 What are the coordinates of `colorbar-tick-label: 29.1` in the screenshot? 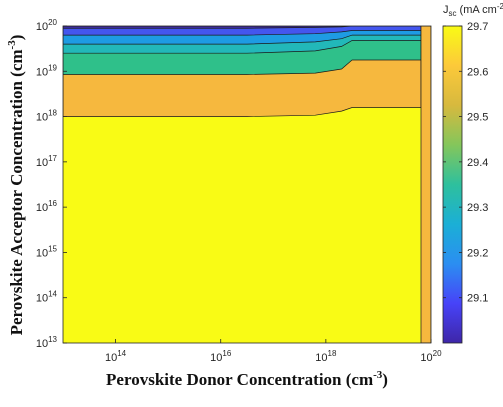 It's located at (477, 299).